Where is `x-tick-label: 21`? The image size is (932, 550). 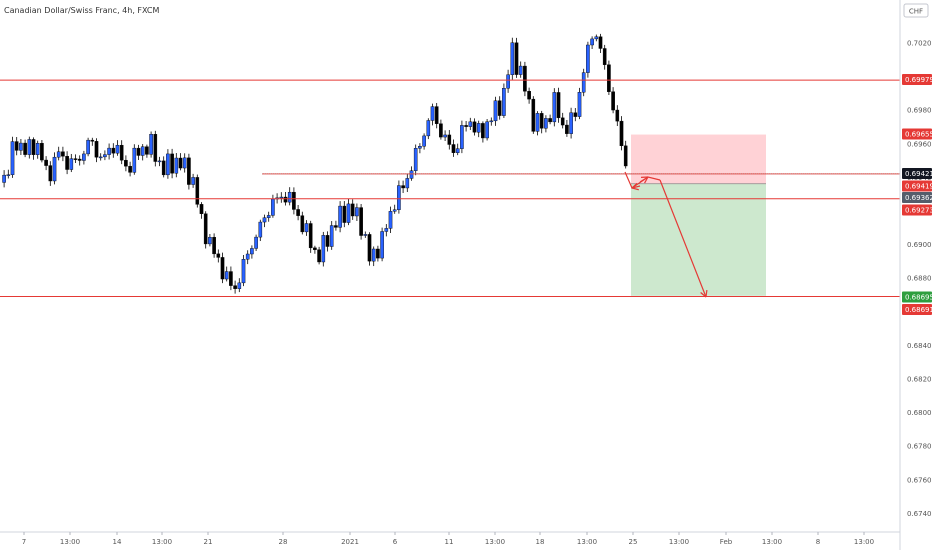 x-tick-label: 21 is located at coordinates (208, 542).